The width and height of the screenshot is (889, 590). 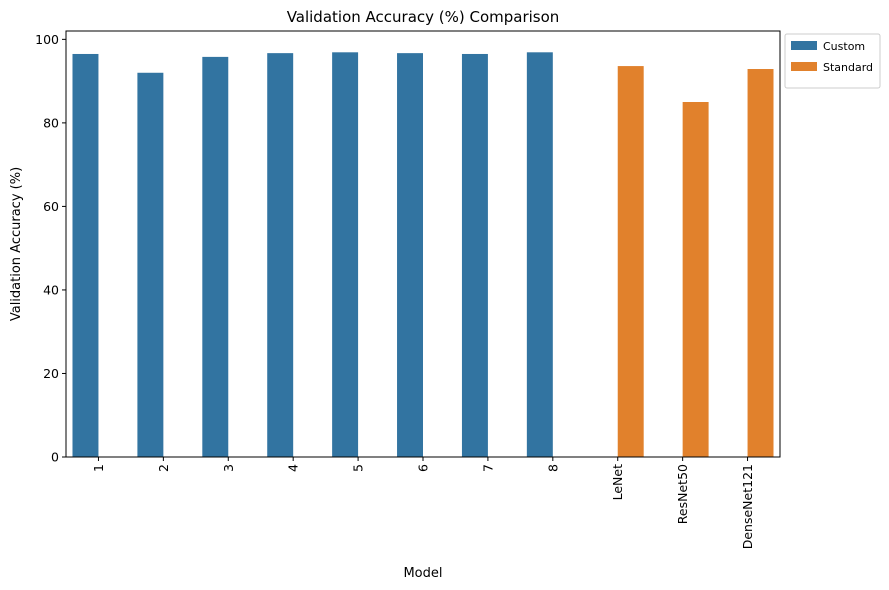 What do you see at coordinates (50, 248) in the screenshot?
I see `y-ticks-group: 0 20 40 60 80 100` at bounding box center [50, 248].